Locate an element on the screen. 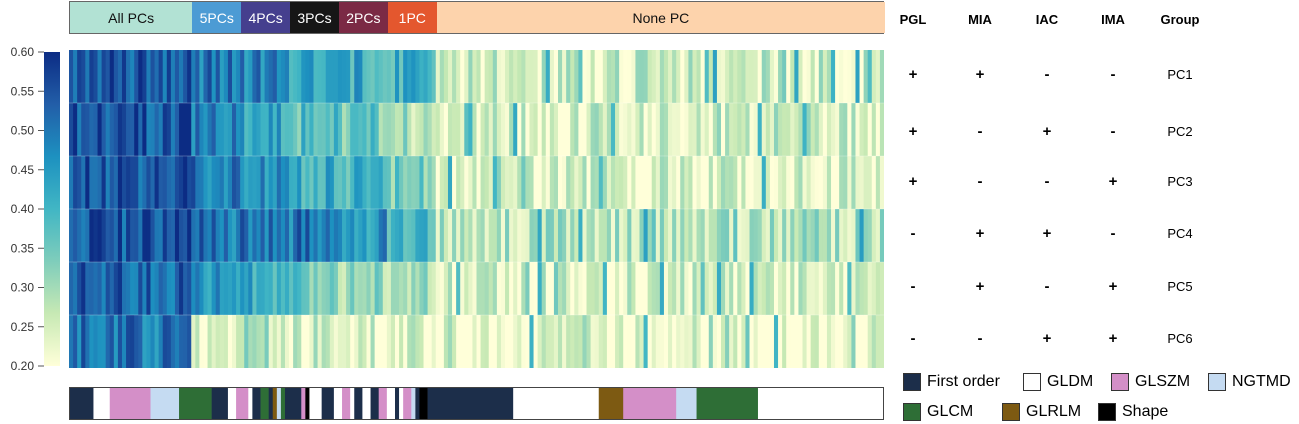 The height and width of the screenshot is (424, 1299). legend-label: GLCM is located at coordinates (950, 411).